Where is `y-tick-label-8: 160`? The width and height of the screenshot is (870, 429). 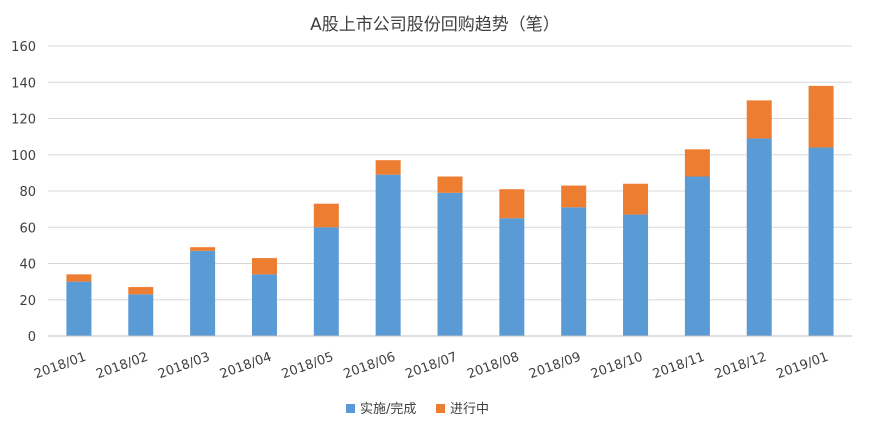 y-tick-label-8: 160 is located at coordinates (23, 47).